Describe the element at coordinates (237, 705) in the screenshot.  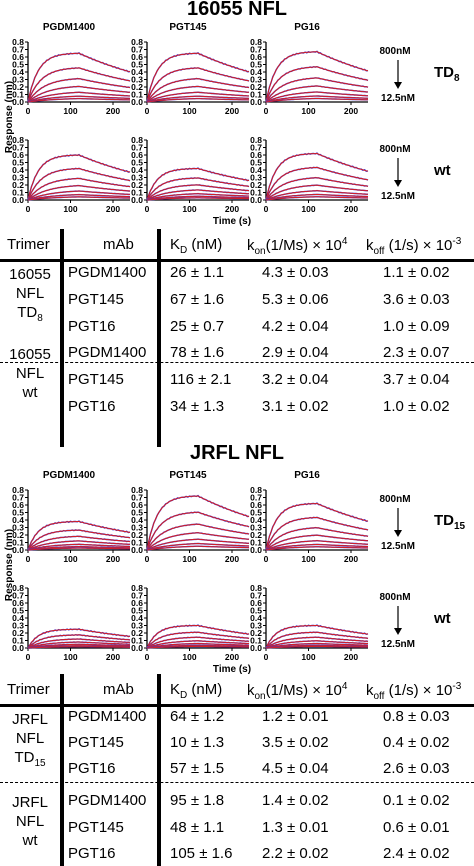
I see `table-header-rule` at that location.